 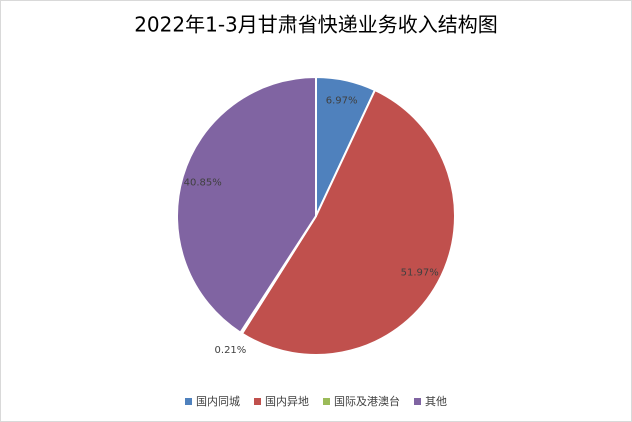 I want to click on chart-title: 2022年1-3月甘肃省快递业务收入结构图, so click(x=316, y=25).